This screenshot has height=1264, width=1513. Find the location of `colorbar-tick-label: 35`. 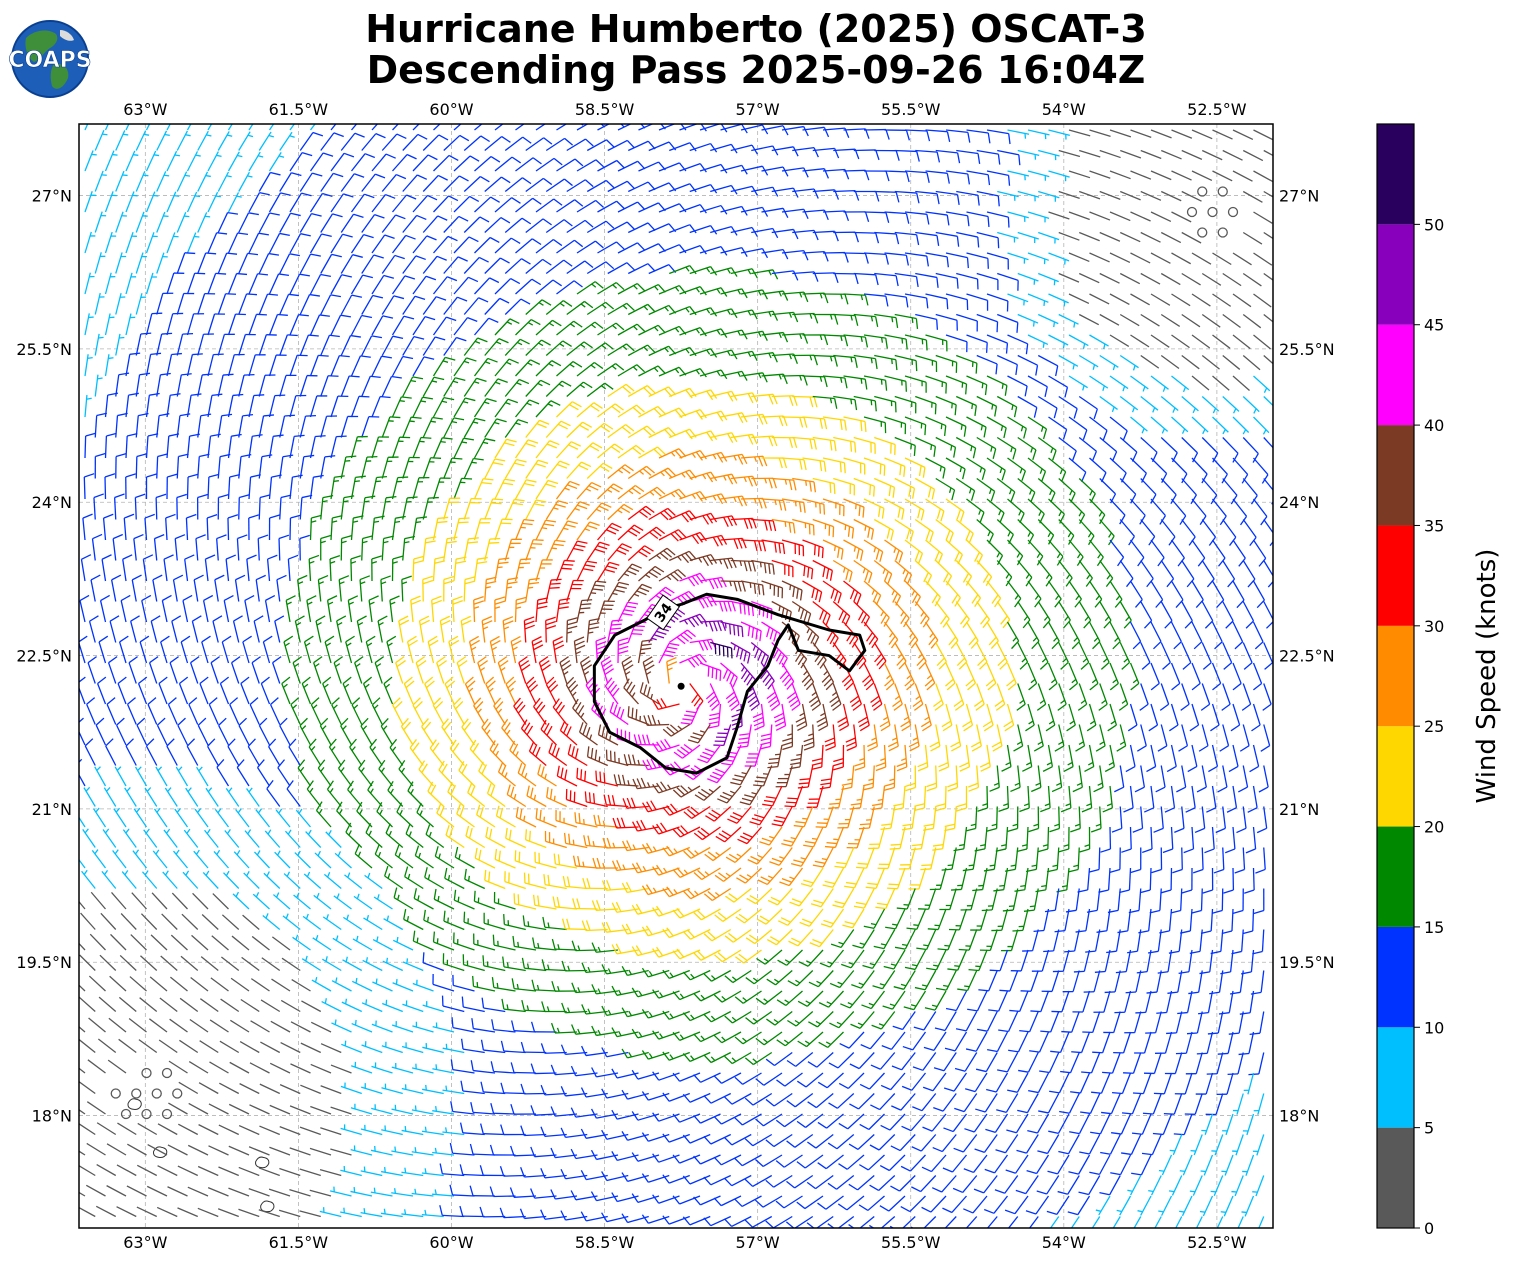

colorbar-tick-label: 35 is located at coordinates (1434, 525).